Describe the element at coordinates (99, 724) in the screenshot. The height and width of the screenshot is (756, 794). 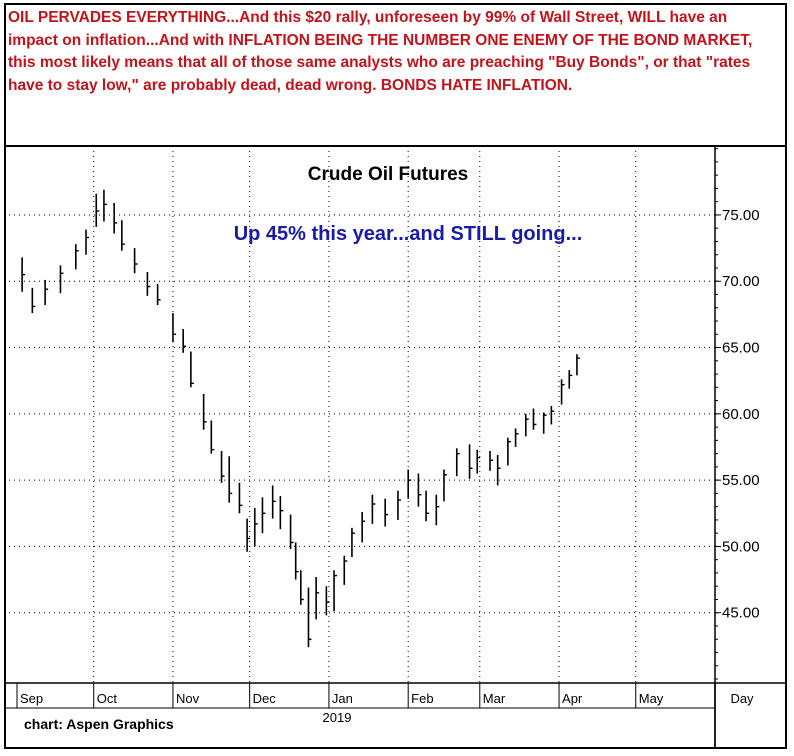
I see `chart-credit: chart: Aspen Graphics` at that location.